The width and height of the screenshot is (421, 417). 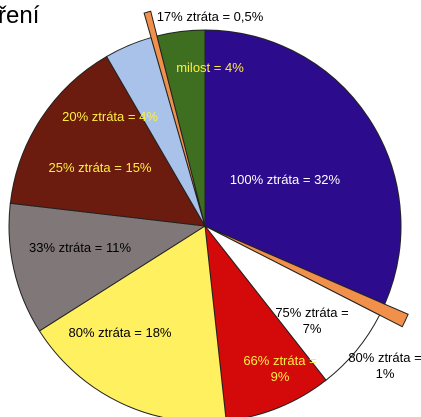 What do you see at coordinates (79, 247) in the screenshot?
I see `slice-label: 33% ztráta = 11%` at bounding box center [79, 247].